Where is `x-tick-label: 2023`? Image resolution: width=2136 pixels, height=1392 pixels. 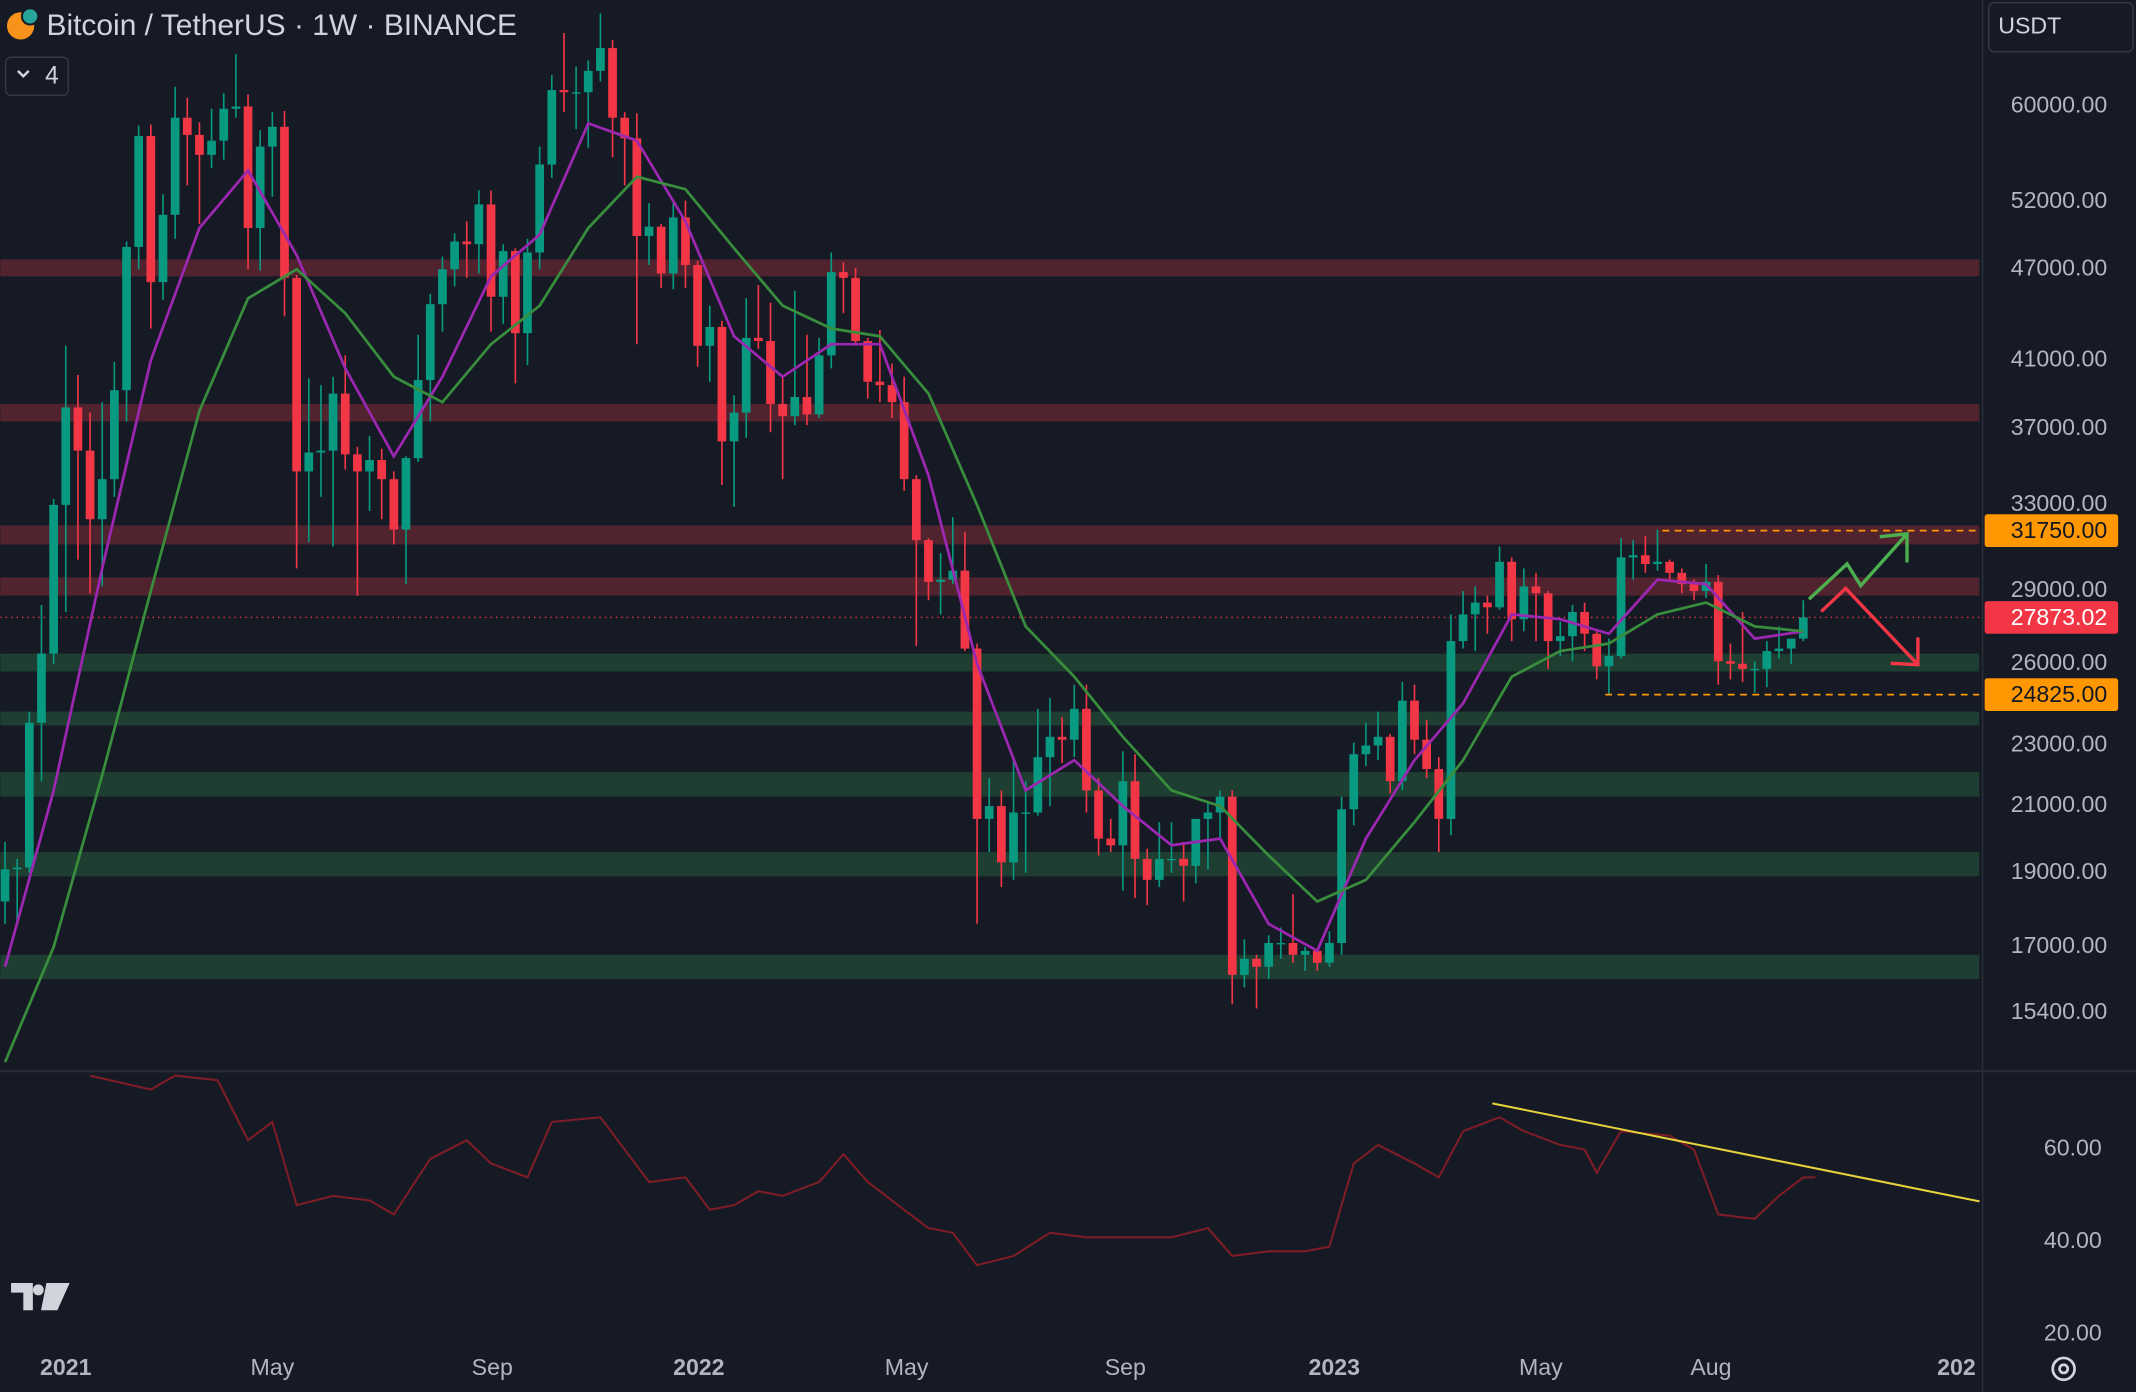
x-tick-label: 2023 is located at coordinates (1335, 1367).